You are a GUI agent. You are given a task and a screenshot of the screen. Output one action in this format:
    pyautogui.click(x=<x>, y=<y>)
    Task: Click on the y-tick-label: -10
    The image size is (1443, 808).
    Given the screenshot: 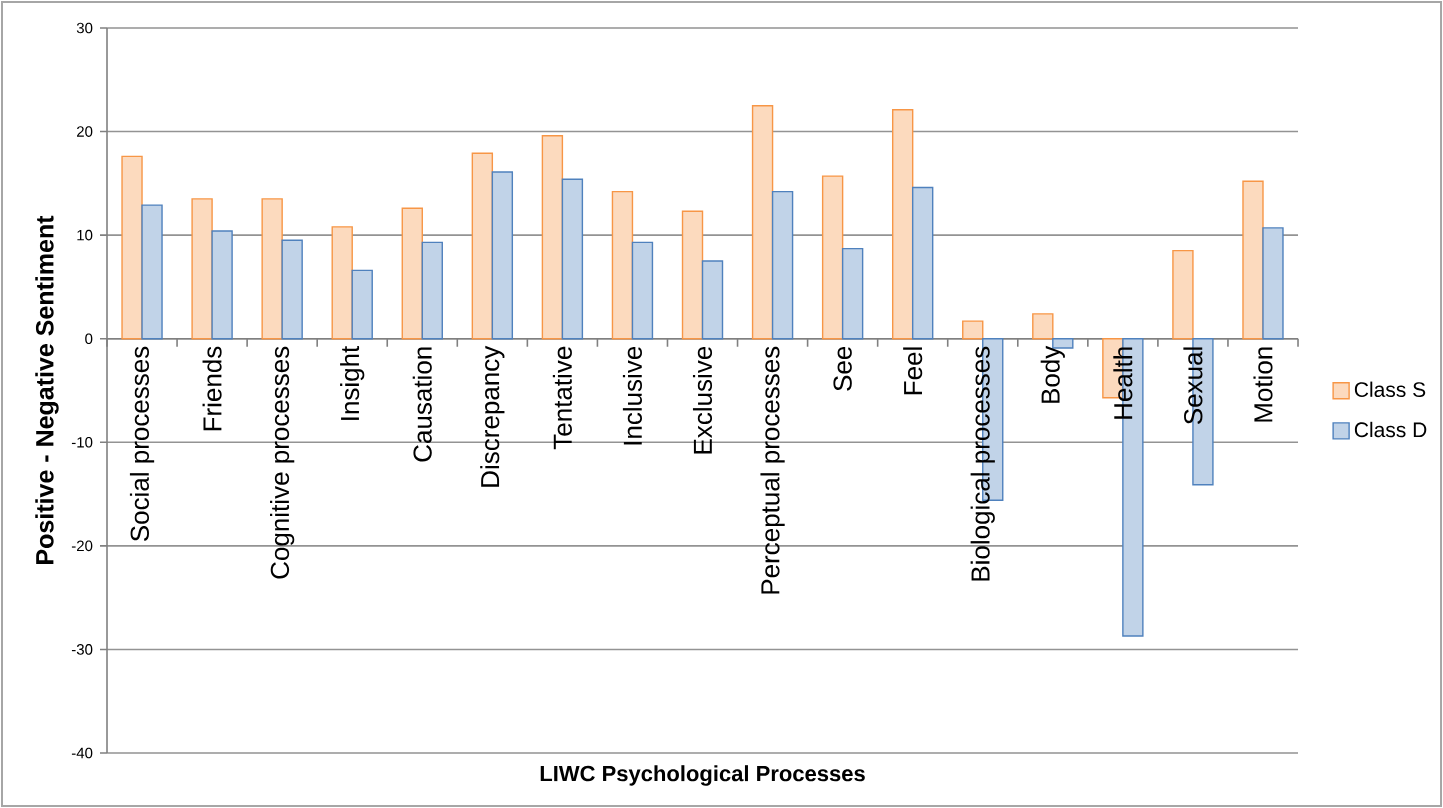 What is the action you would take?
    pyautogui.click(x=82, y=442)
    